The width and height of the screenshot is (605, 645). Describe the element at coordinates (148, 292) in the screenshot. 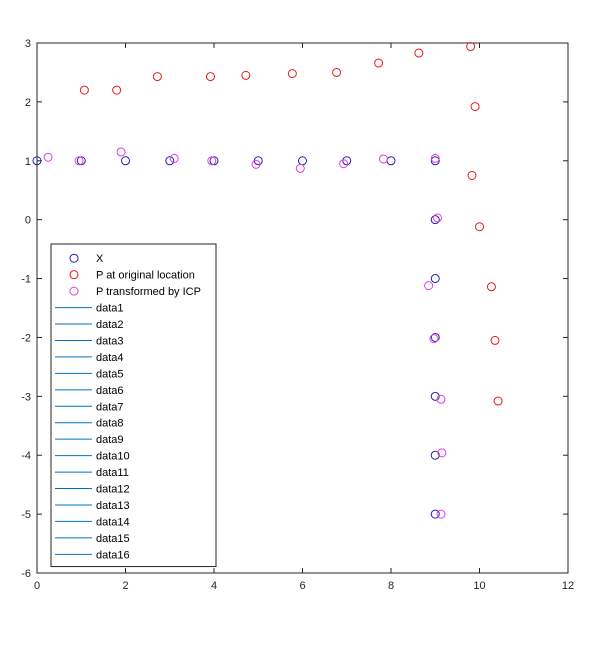

I see `legend-label: P transformed by ICP` at that location.